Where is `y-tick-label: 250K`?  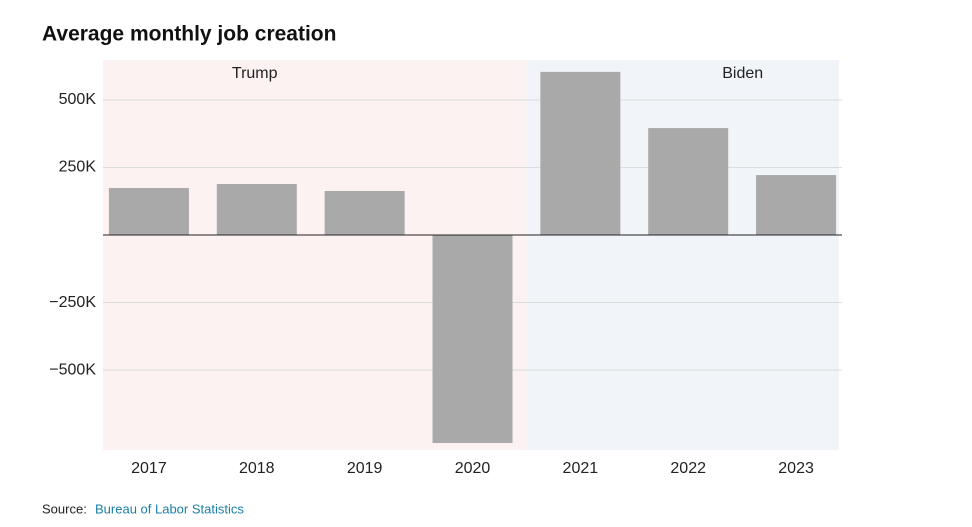
y-tick-label: 250K is located at coordinates (78, 167).